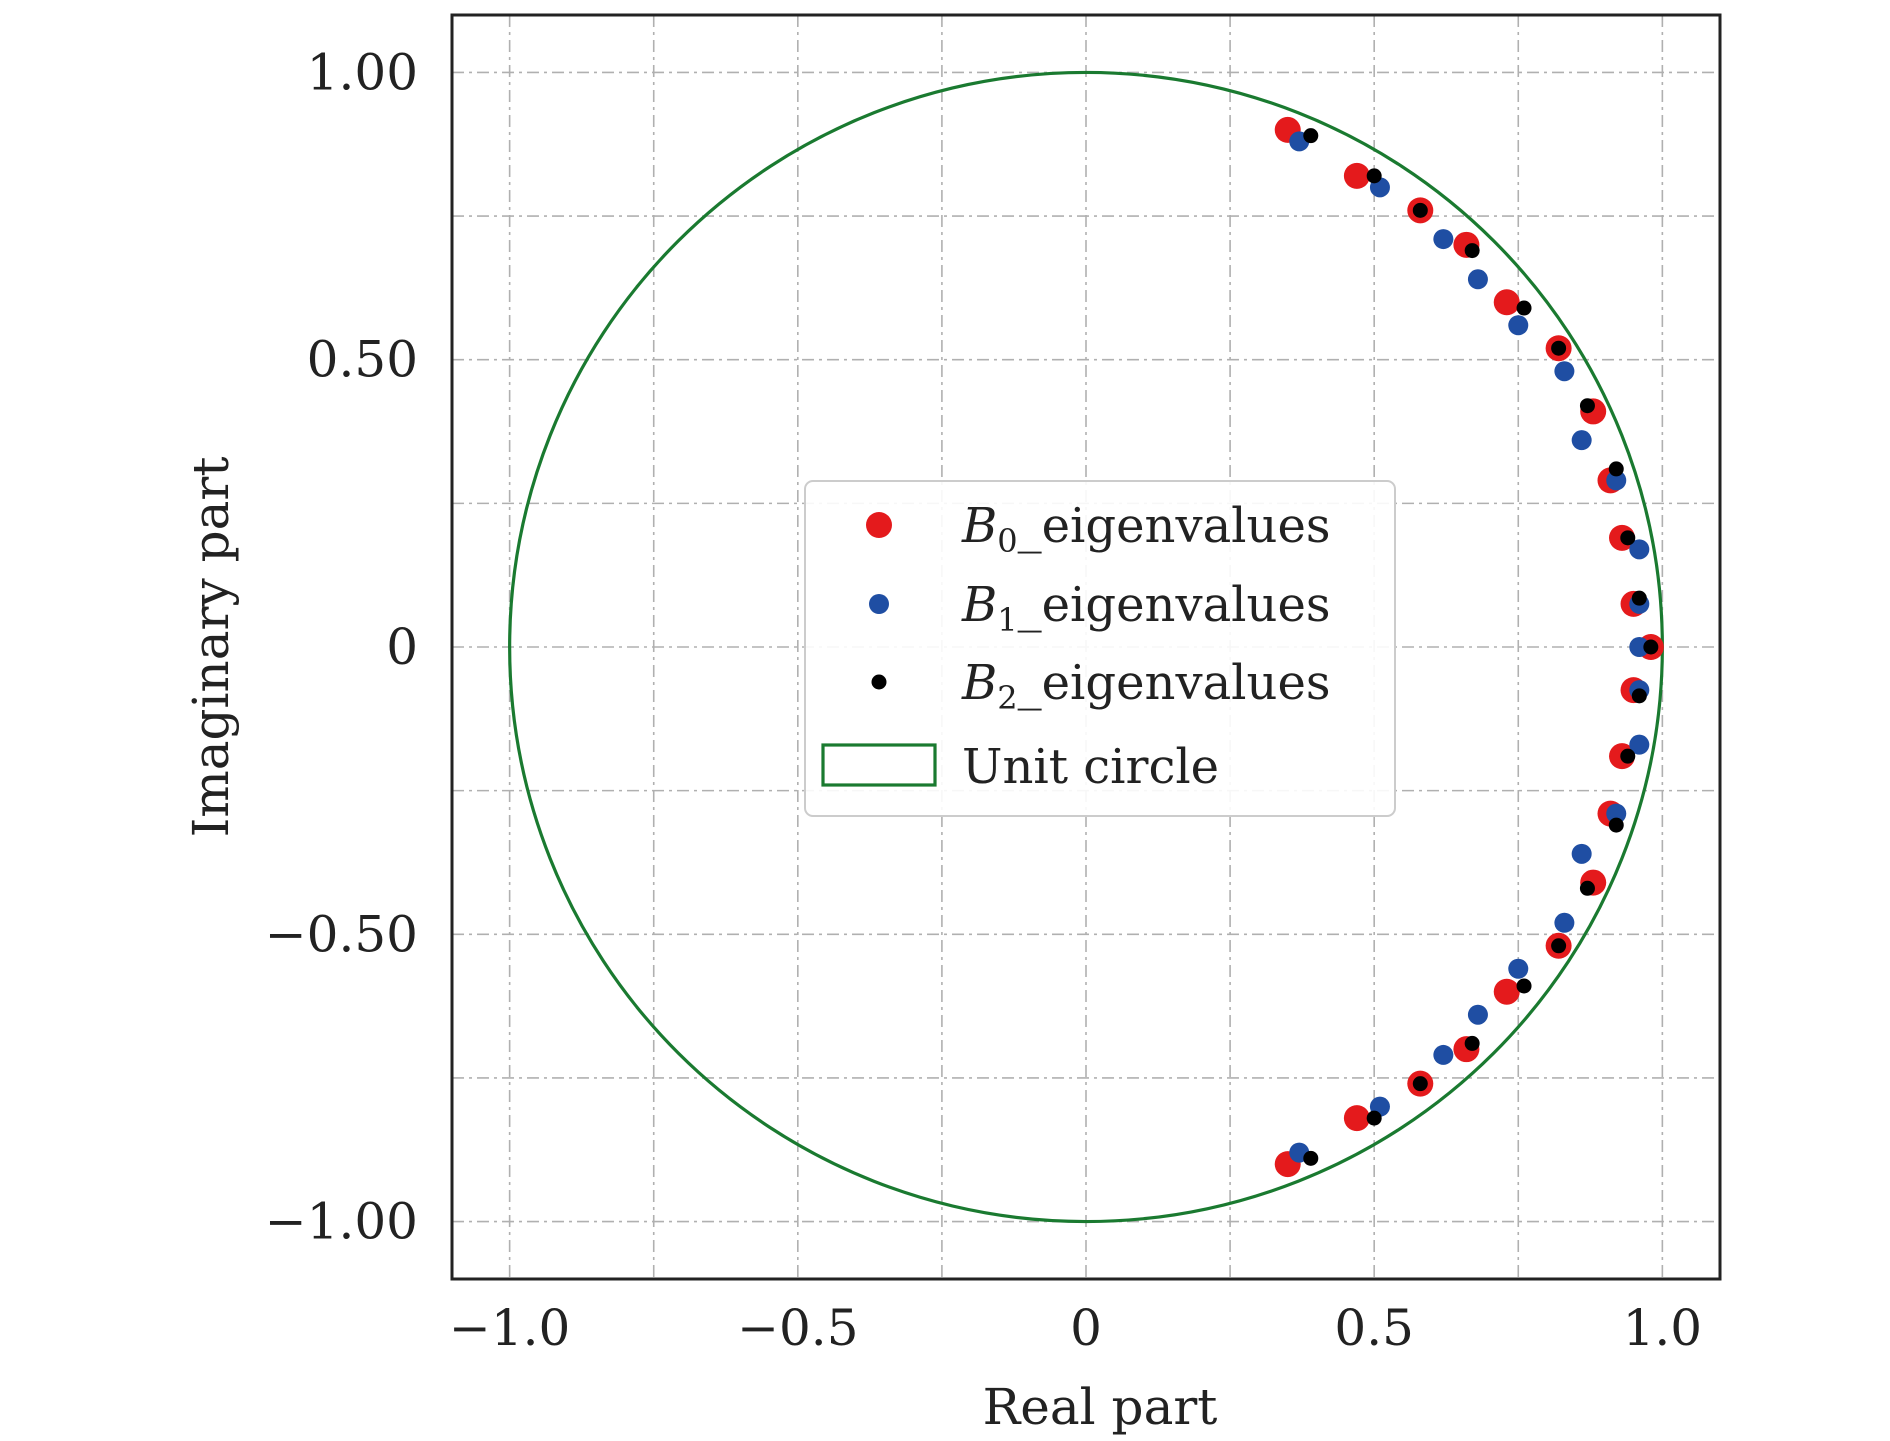 The height and width of the screenshot is (1441, 1890). What do you see at coordinates (1145, 686) in the screenshot?
I see `legend-label: B2_eigenvalues` at bounding box center [1145, 686].